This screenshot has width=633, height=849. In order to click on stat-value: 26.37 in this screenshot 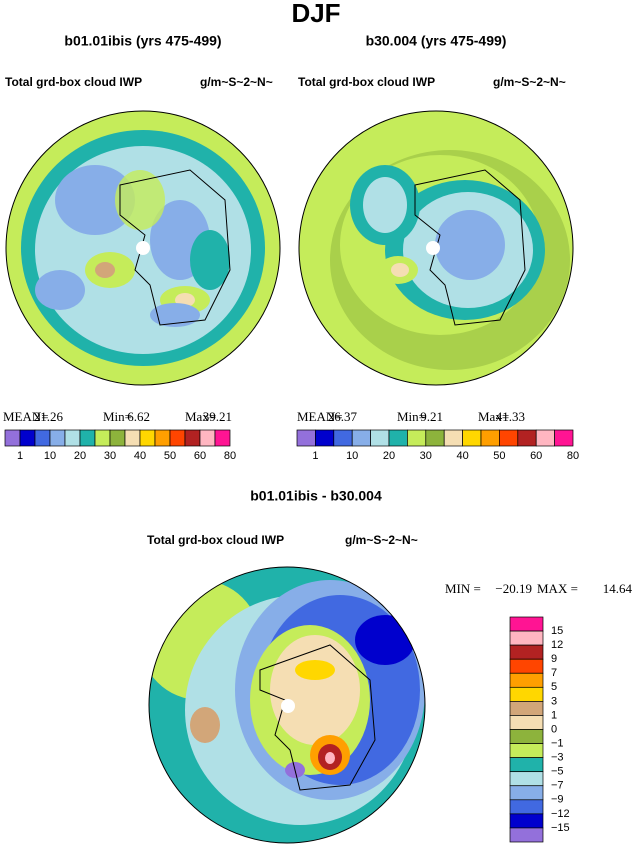, I will do `click(343, 416)`.